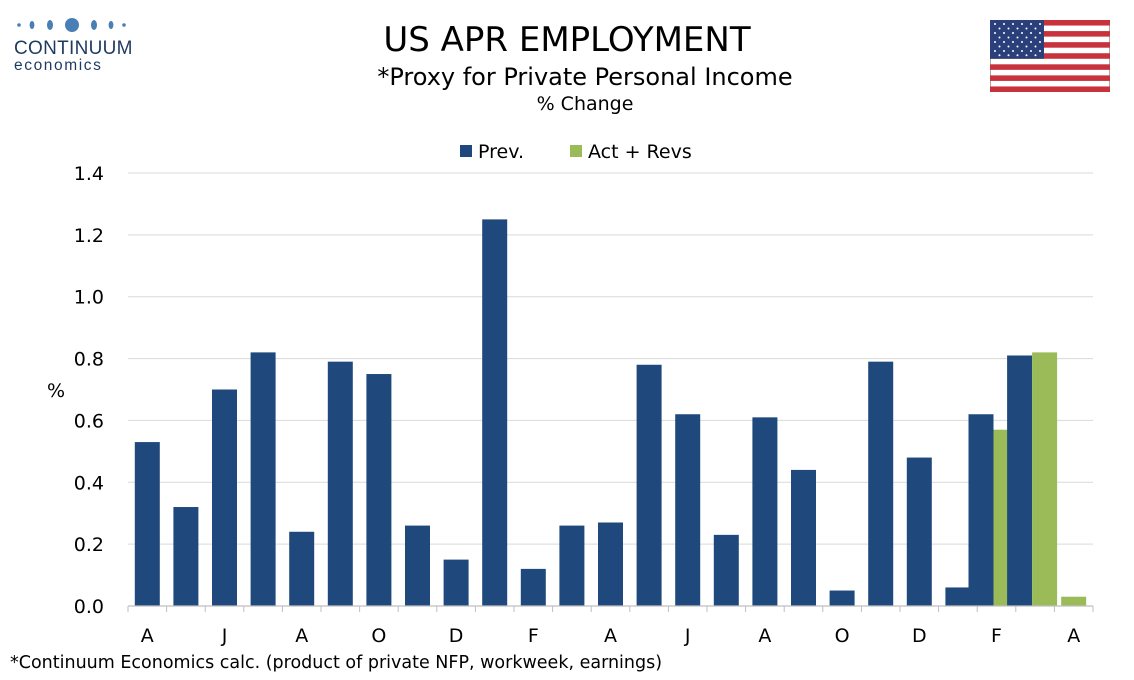 The width and height of the screenshot is (1134, 680). I want to click on continuum-logo: CONTINUUM economics, so click(74, 44).